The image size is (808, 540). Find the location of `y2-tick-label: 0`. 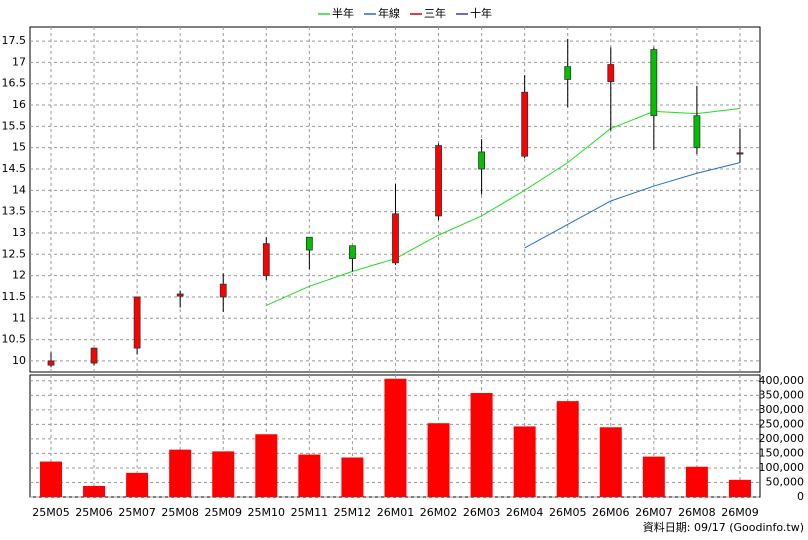

y2-tick-label: 0 is located at coordinates (800, 496).